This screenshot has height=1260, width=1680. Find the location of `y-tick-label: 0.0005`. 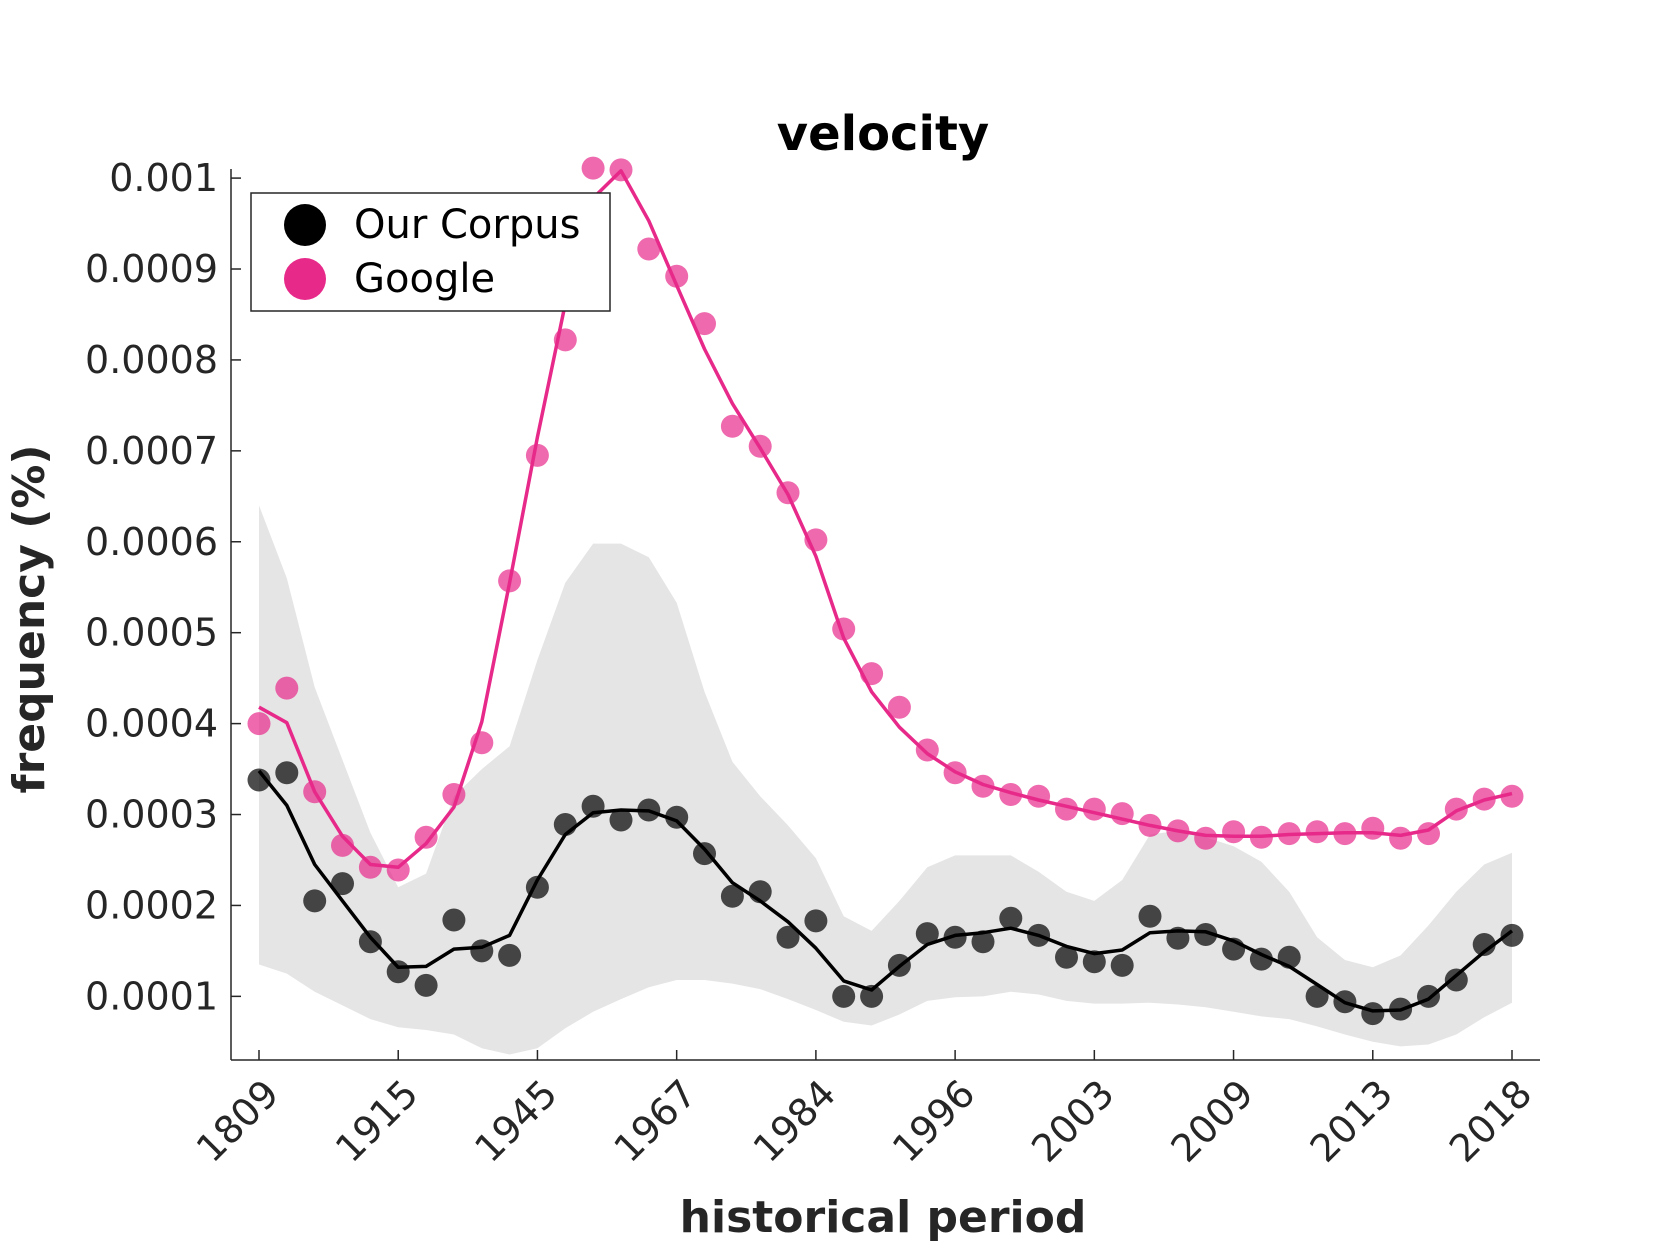

y-tick-label: 0.0005 is located at coordinates (151, 633).